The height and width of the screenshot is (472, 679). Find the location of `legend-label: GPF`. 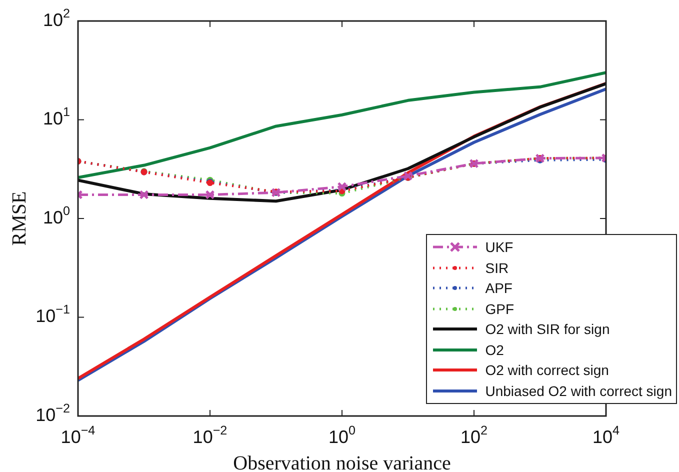

legend-label: GPF is located at coordinates (499, 308).